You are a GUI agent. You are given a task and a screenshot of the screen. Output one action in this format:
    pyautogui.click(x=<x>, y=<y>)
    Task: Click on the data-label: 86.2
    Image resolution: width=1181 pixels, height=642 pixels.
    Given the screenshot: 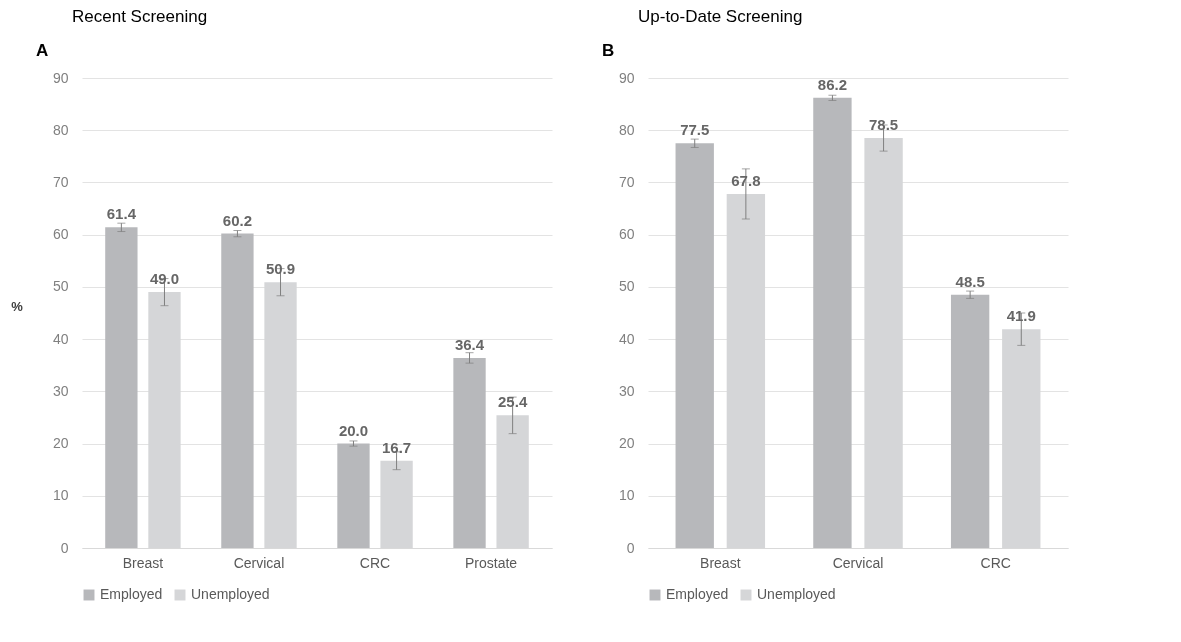 What is the action you would take?
    pyautogui.click(x=832, y=84)
    